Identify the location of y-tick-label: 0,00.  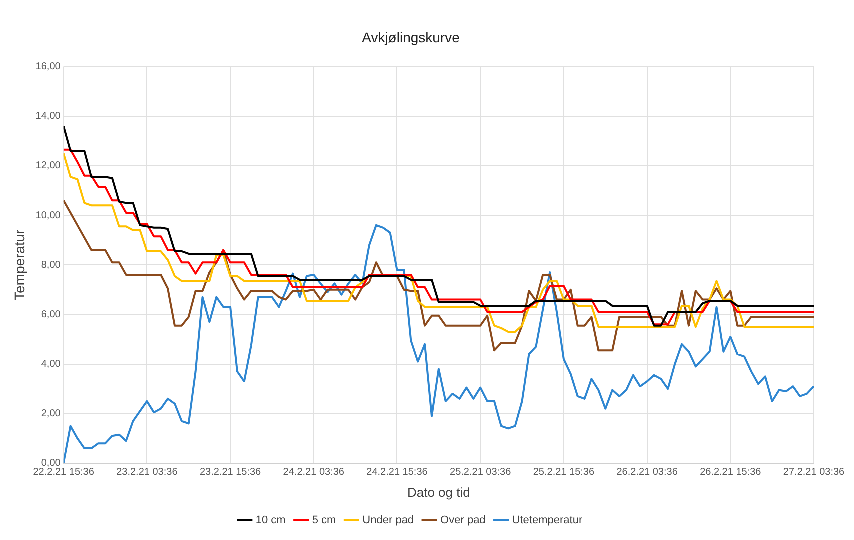
(51, 464).